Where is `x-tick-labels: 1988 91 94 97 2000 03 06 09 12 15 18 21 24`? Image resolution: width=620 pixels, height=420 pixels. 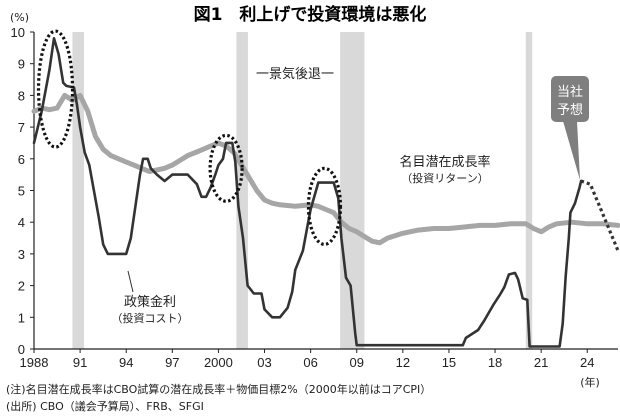
x-tick-labels: 1988 91 94 97 2000 03 06 09 12 15 18 21 24 is located at coordinates (307, 359).